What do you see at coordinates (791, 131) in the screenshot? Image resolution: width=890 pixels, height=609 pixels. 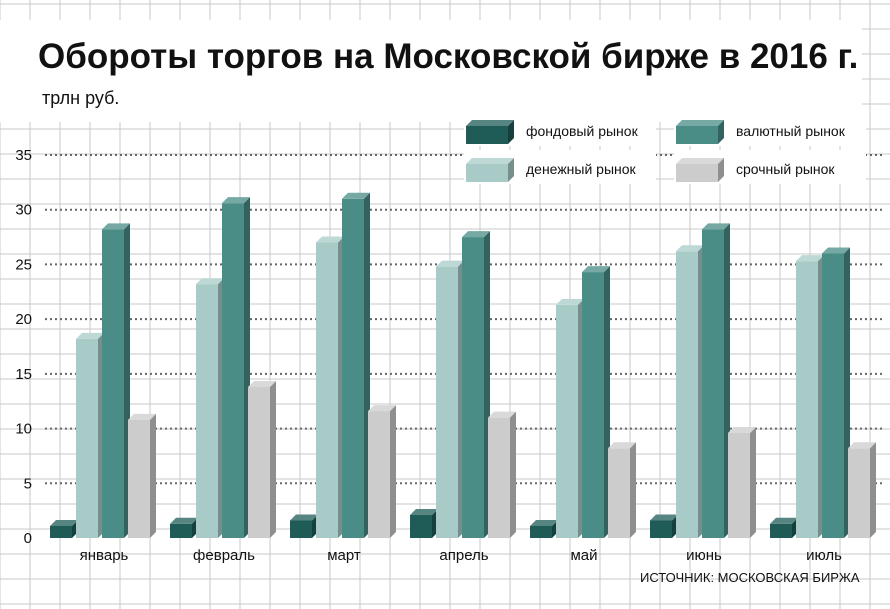 I see `legend-label: валютный рынок` at bounding box center [791, 131].